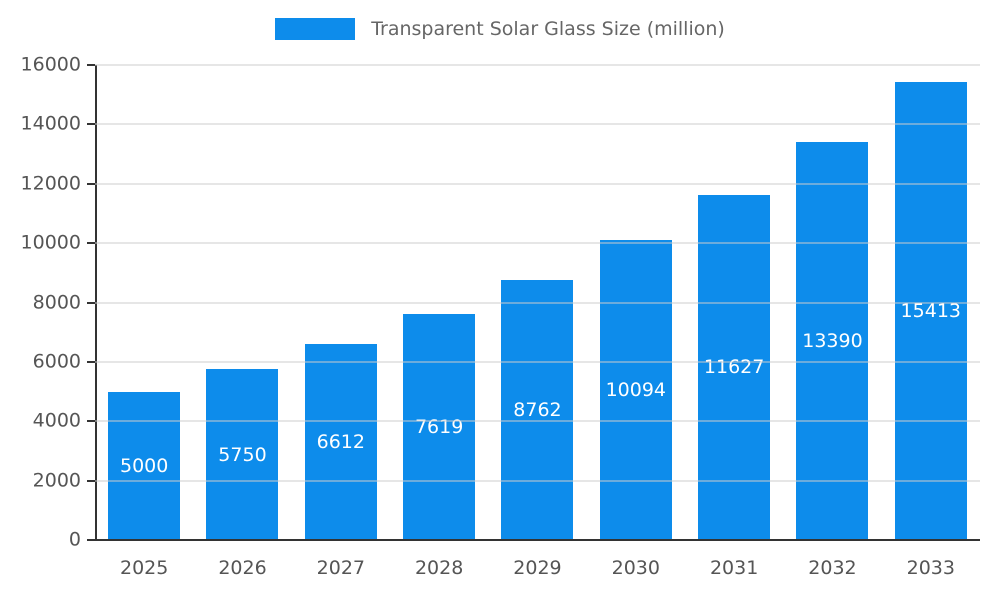 The width and height of the screenshot is (1000, 600). Describe the element at coordinates (548, 29) in the screenshot. I see `legend-label: Transparent Solar Glass Size (million)` at that location.